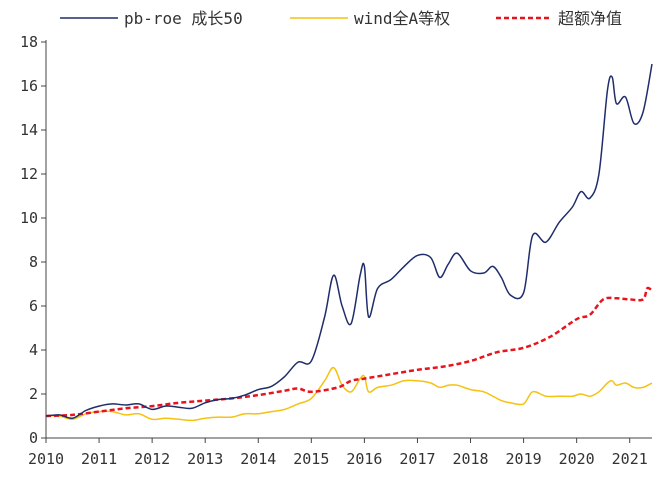  What do you see at coordinates (524, 459) in the screenshot?
I see `x-tick-label: 2019` at bounding box center [524, 459].